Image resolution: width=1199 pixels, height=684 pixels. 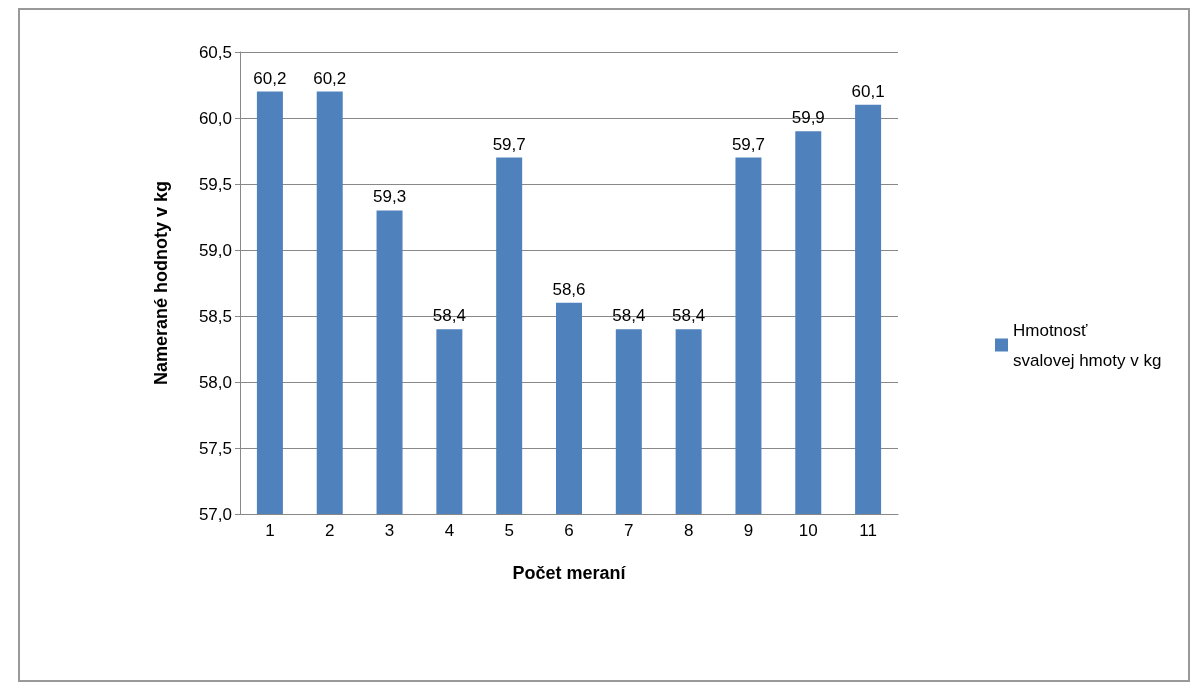 I want to click on x-tick-label: 6, so click(x=569, y=530).